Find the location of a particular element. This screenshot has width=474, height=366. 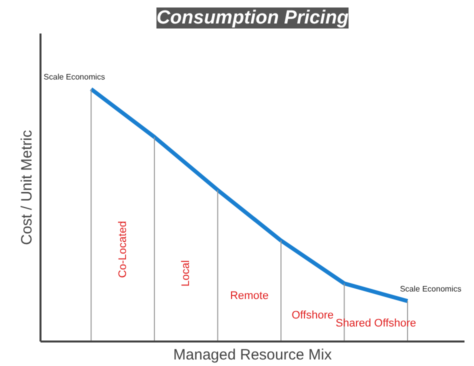

annotation: Remote is located at coordinates (249, 296).